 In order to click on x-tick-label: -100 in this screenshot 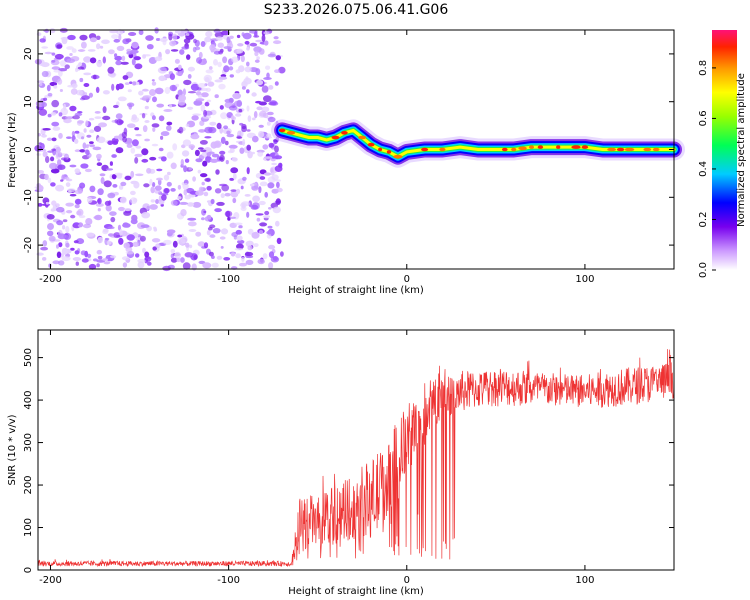, I will do `click(228, 580)`.